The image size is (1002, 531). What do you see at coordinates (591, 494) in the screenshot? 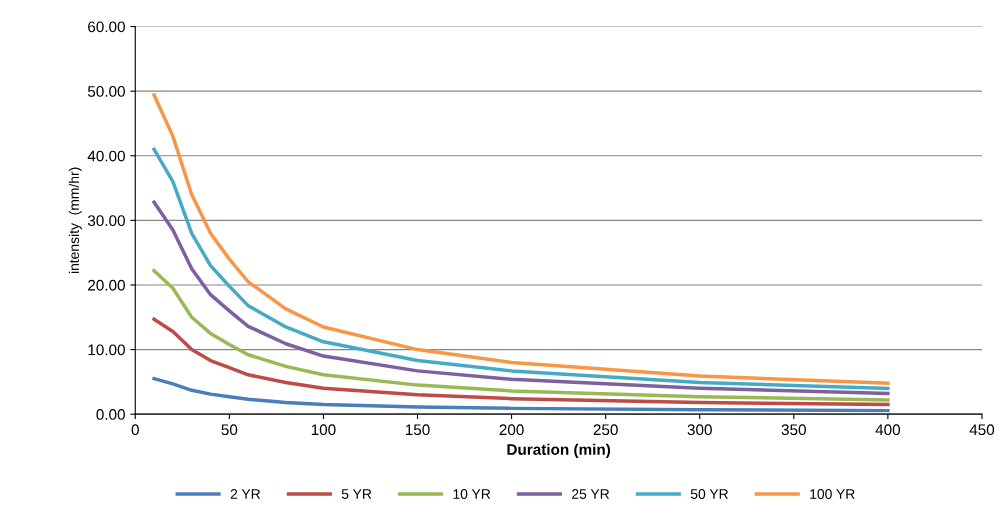
I see `legend-label: 25 YR` at bounding box center [591, 494].